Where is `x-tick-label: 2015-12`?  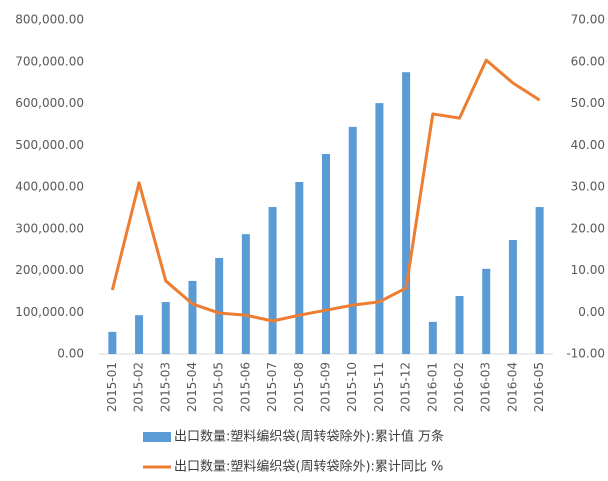
x-tick-label: 2015-12 is located at coordinates (406, 387).